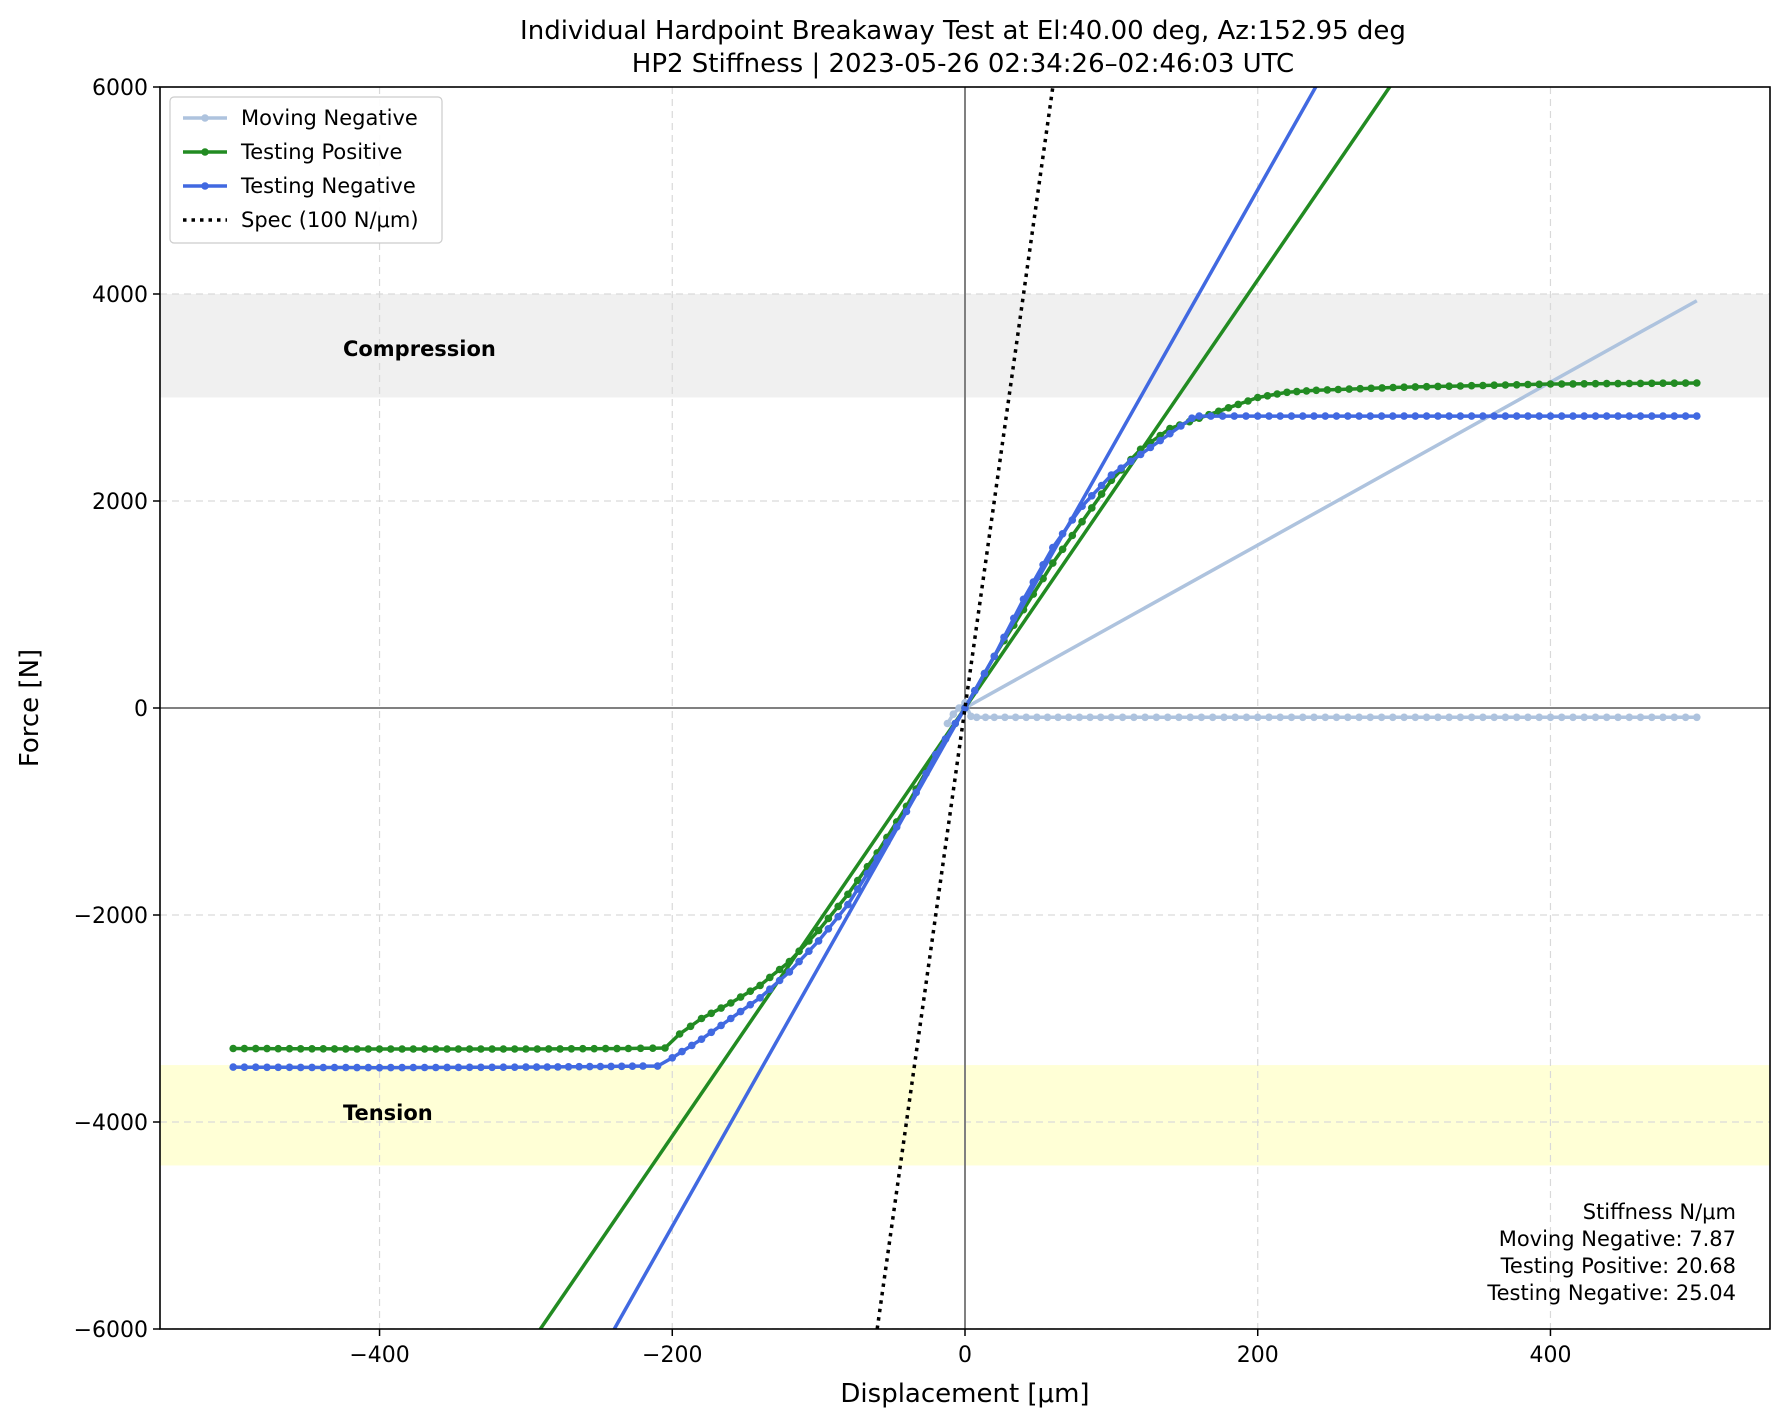 Image resolution: width=1782 pixels, height=1423 pixels. What do you see at coordinates (1611, 1293) in the screenshot?
I see `stiffness-annotation-line: Testing Negative: 25.04` at bounding box center [1611, 1293].